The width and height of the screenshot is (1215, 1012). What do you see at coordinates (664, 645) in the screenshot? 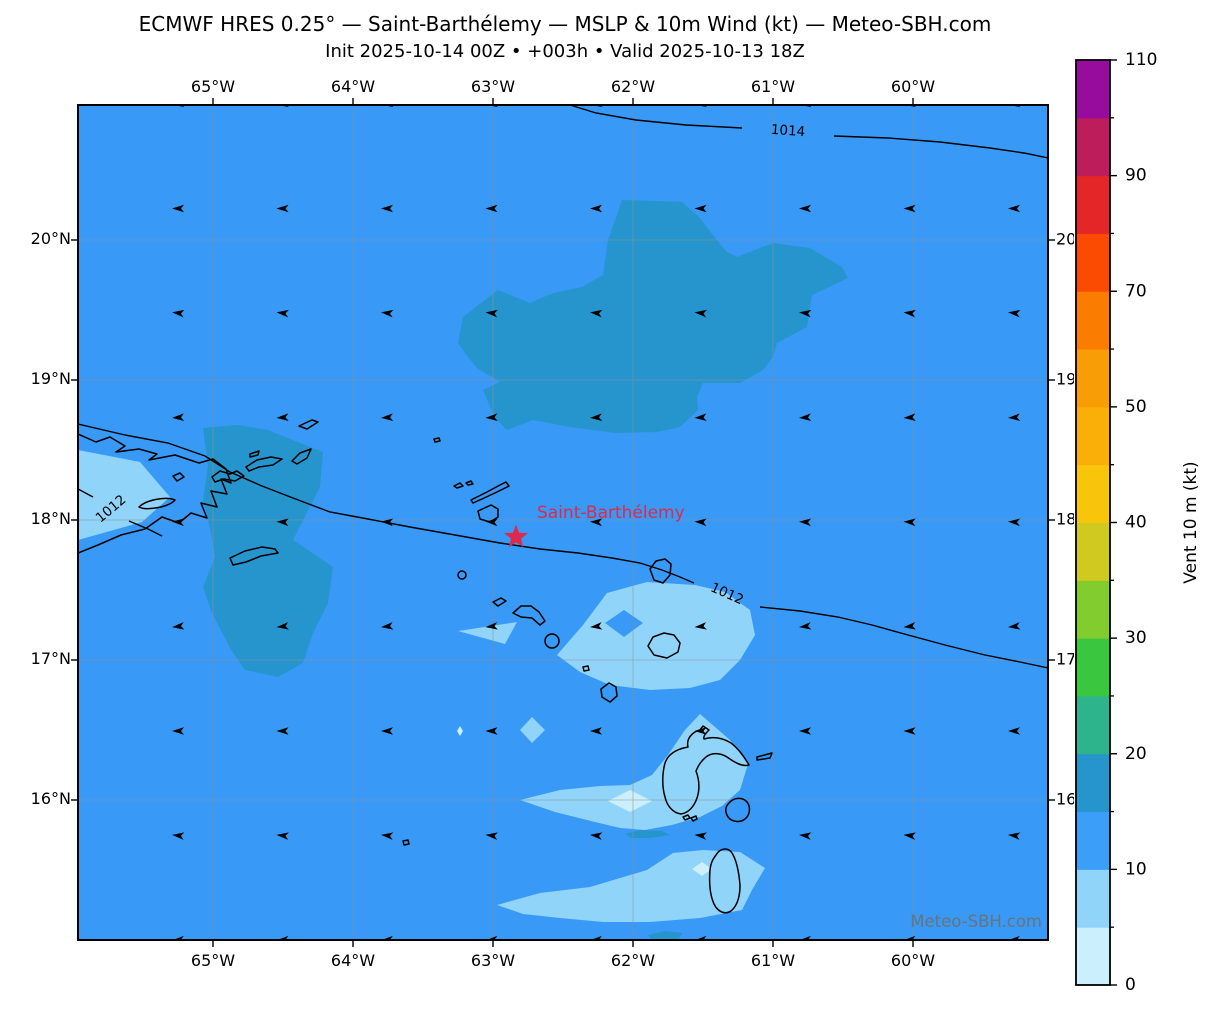
I see `island-antigua` at bounding box center [664, 645].